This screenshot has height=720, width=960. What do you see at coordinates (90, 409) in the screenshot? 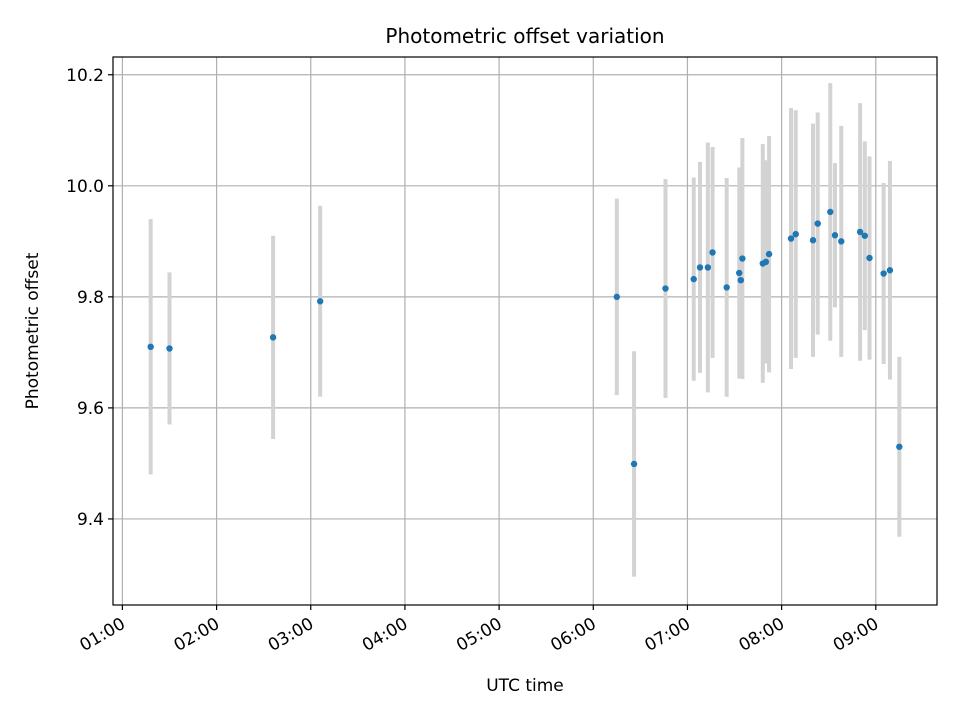
I see `y-tick-label: 9.6` at bounding box center [90, 409].